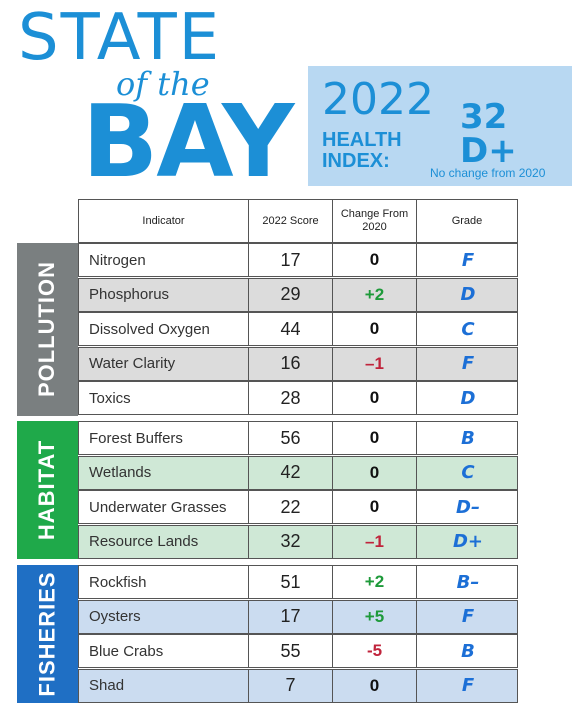  I want to click on health-index-score: 32 D+, so click(488, 134).